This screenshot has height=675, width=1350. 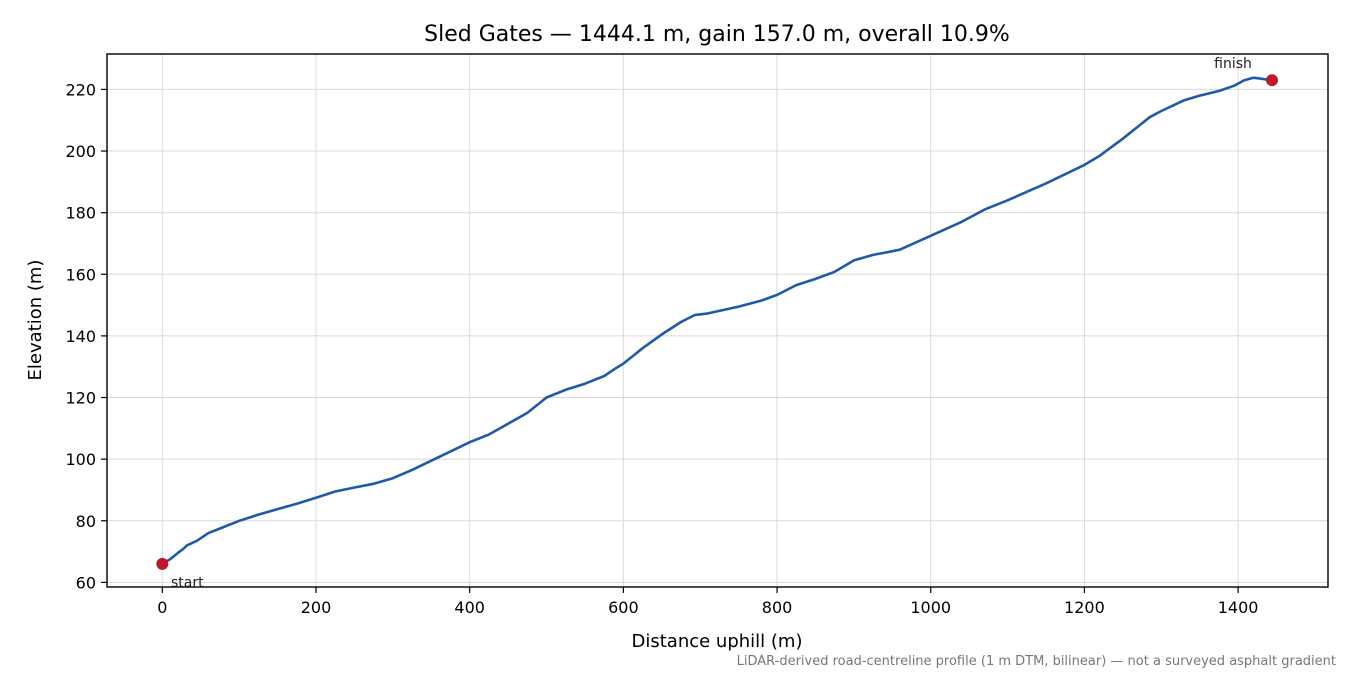 I want to click on start-annotation: start, so click(x=187, y=583).